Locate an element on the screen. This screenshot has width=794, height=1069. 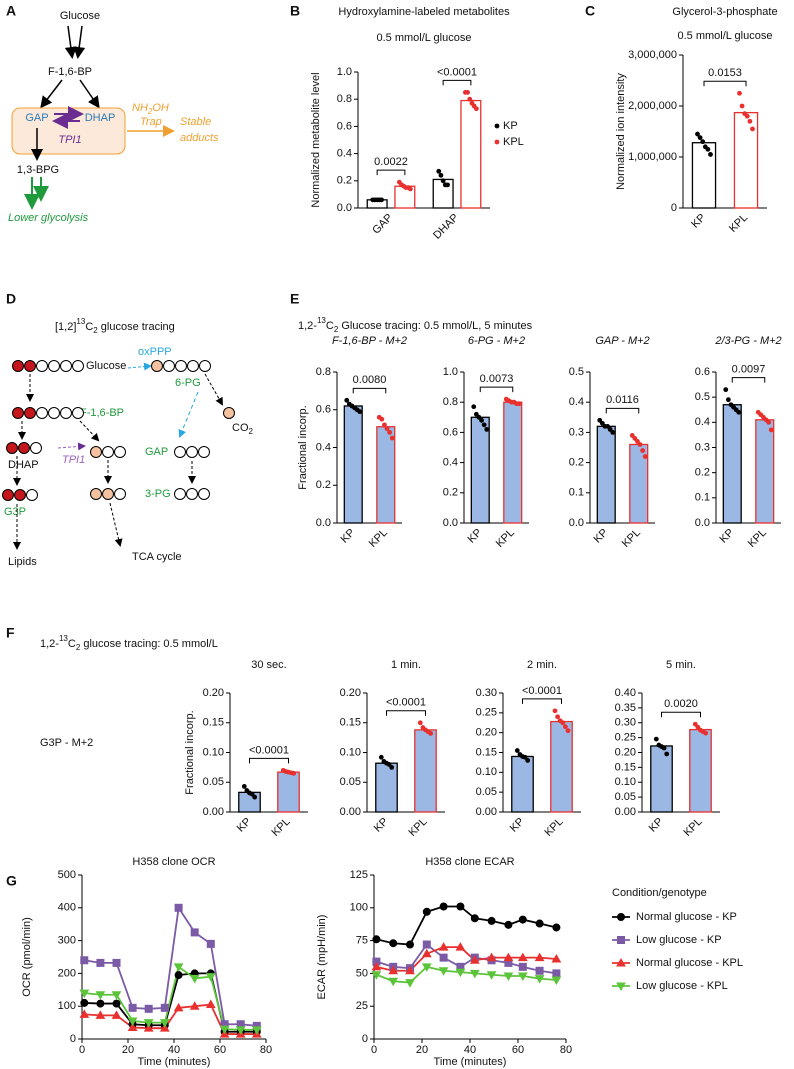
node: G3P is located at coordinates (15, 512).